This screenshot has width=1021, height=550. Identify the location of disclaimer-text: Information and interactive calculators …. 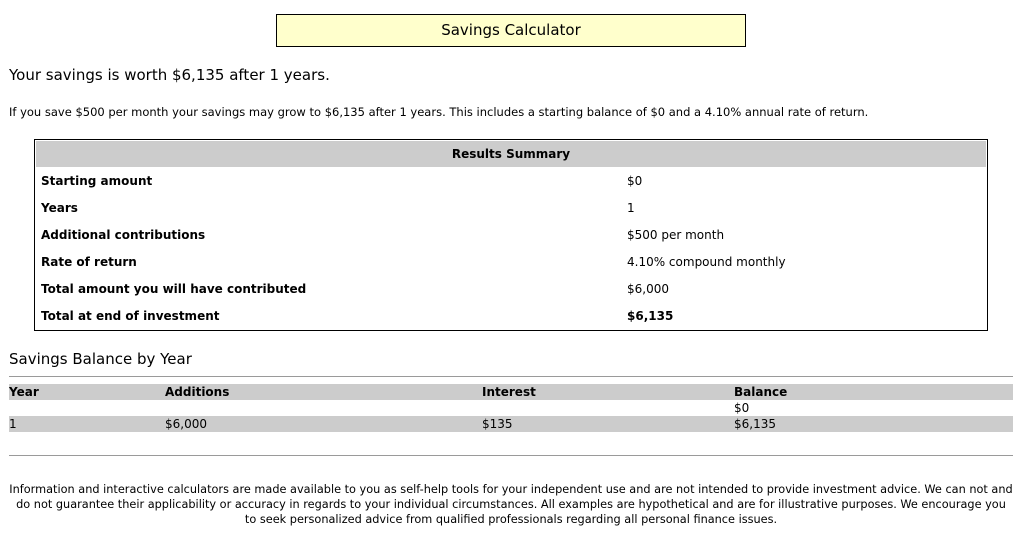
(511, 504).